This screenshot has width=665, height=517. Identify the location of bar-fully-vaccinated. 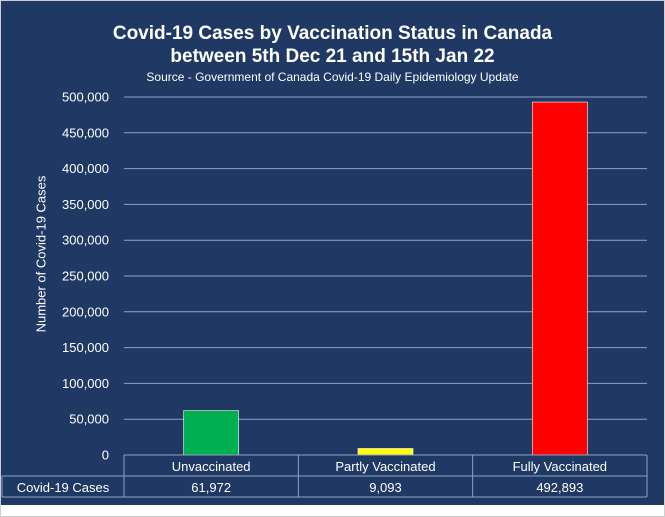
(560, 278).